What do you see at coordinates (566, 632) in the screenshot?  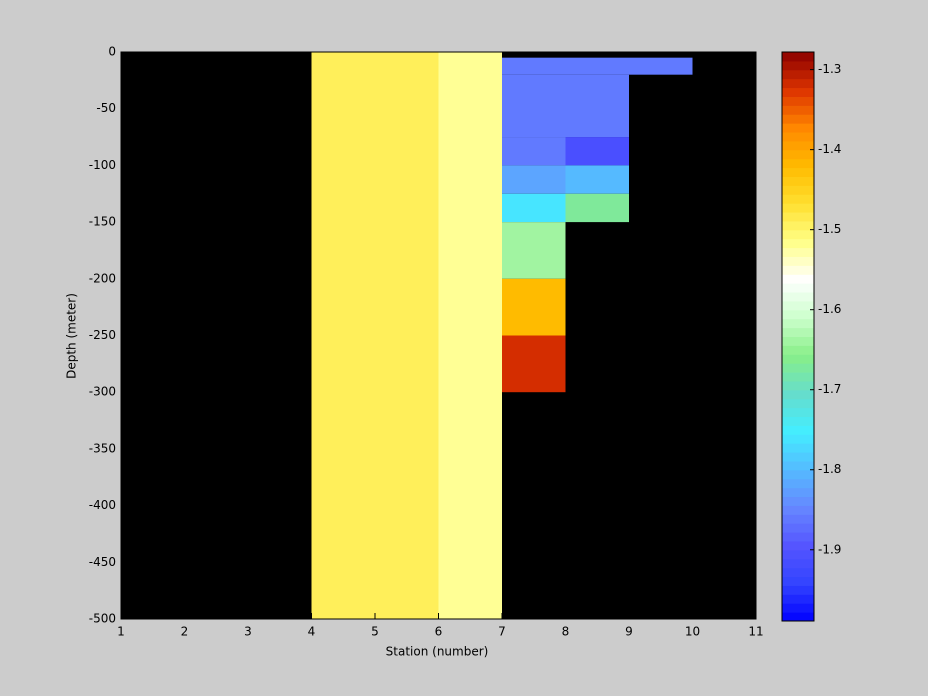 I see `x-tick-label: 8` at bounding box center [566, 632].